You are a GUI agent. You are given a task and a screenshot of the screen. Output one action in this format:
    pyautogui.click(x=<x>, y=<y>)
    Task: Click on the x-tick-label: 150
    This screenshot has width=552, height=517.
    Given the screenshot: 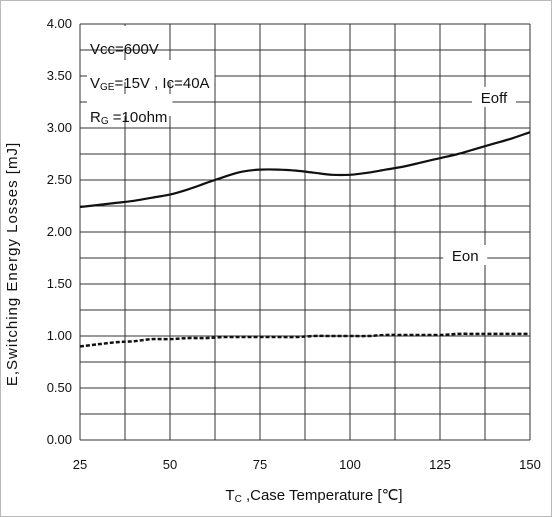 What is the action you would take?
    pyautogui.click(x=530, y=464)
    